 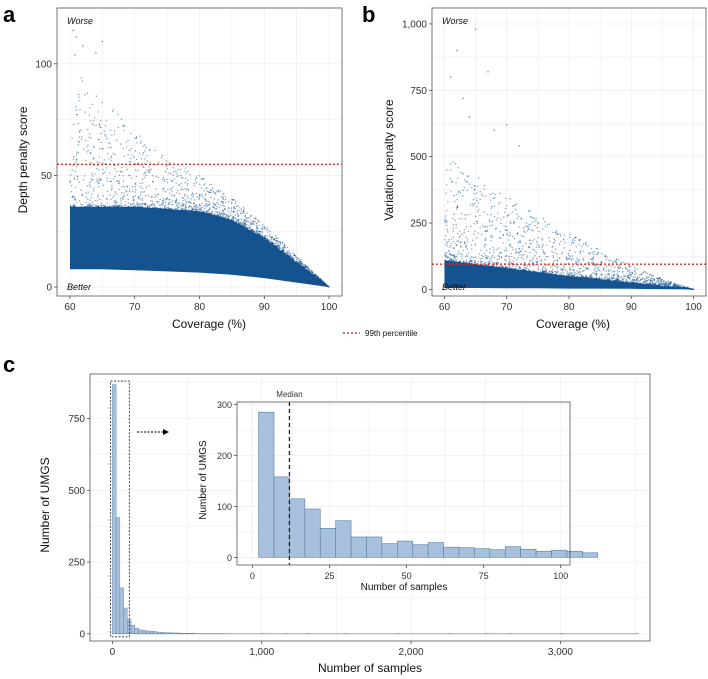 I want to click on panel-b-ylabel: Variation penalty score, so click(x=389, y=160).